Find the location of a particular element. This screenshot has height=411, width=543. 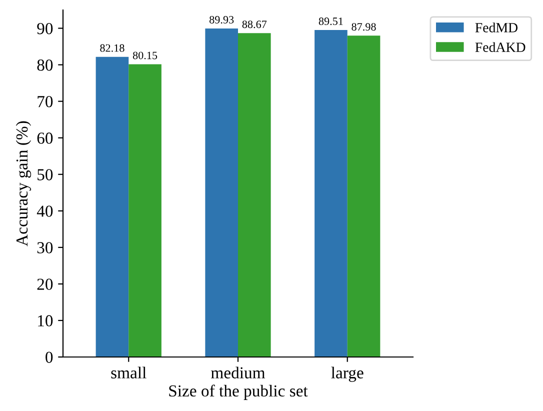

y-tick-label: 30 is located at coordinates (45, 248).